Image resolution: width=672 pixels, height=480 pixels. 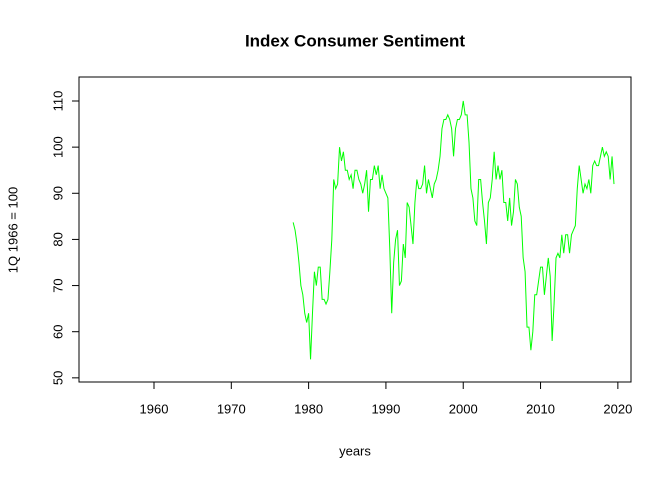 What do you see at coordinates (355, 40) in the screenshot?
I see `chart-title: Index Consumer Sentiment` at bounding box center [355, 40].